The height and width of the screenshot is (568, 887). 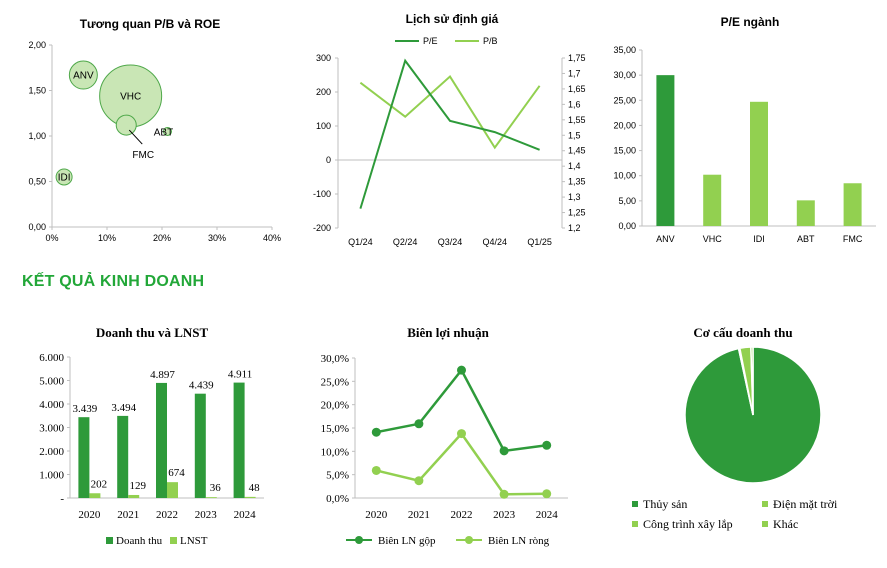 I want to click on chart-title: Lịch sử định giá, so click(x=452, y=19).